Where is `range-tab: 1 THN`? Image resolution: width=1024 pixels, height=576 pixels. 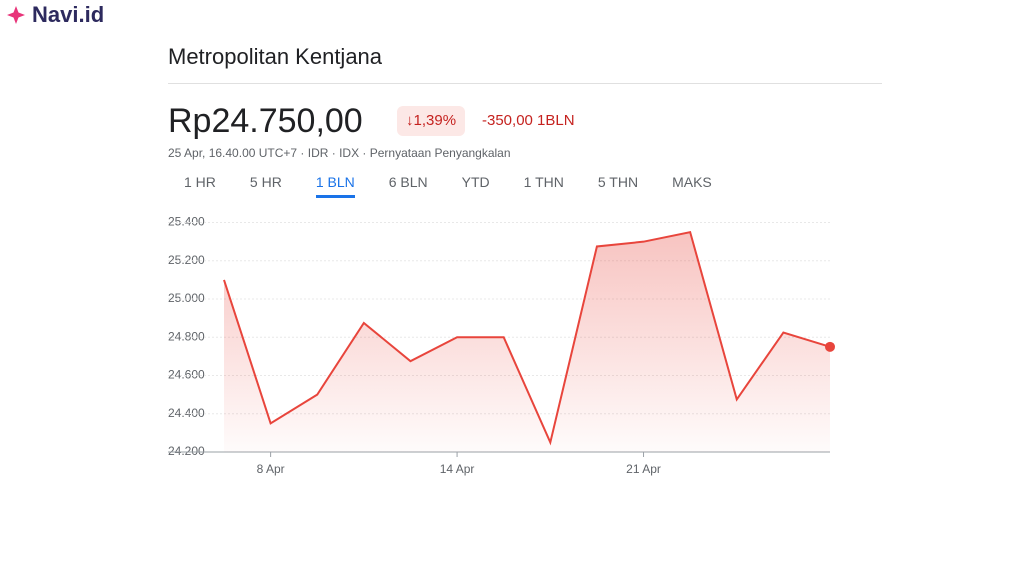 range-tab: 1 THN is located at coordinates (543, 182).